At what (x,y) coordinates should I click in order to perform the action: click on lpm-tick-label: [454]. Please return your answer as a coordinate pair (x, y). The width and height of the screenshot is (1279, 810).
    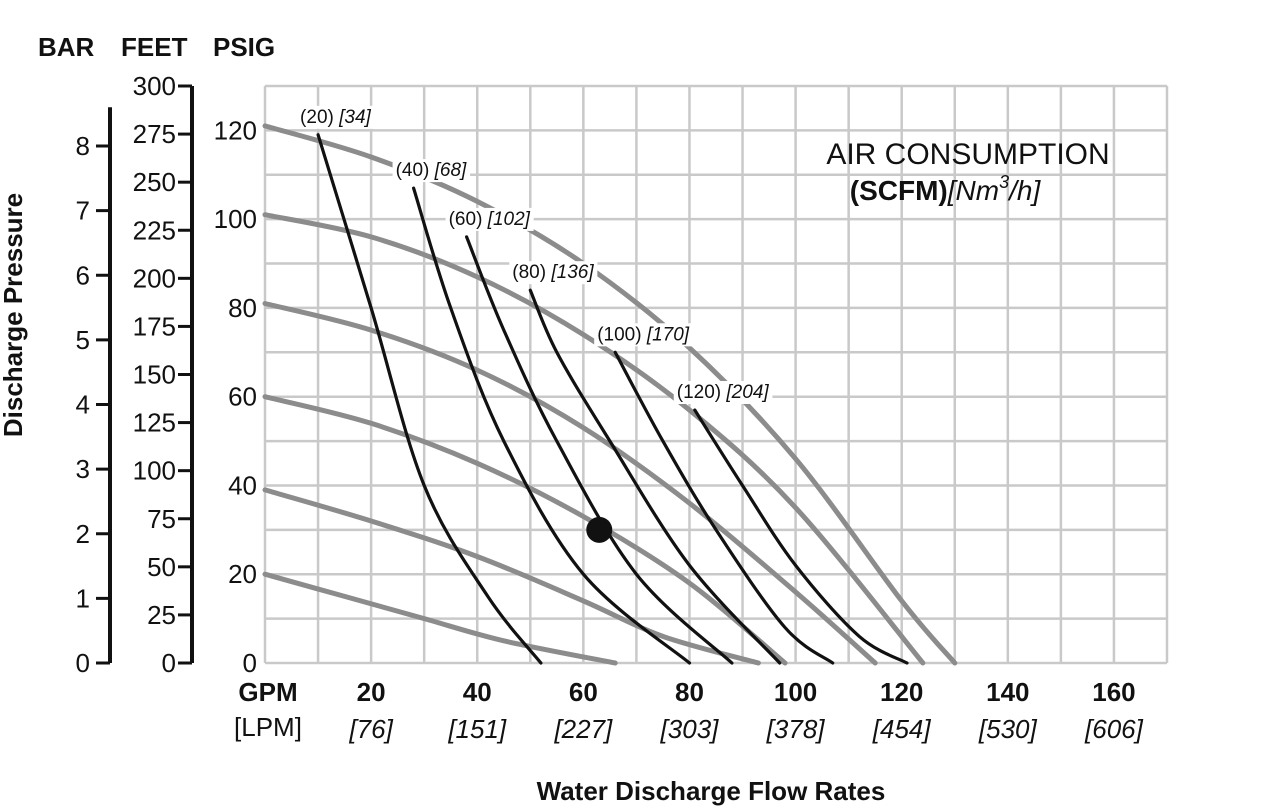
    Looking at the image, I should click on (902, 729).